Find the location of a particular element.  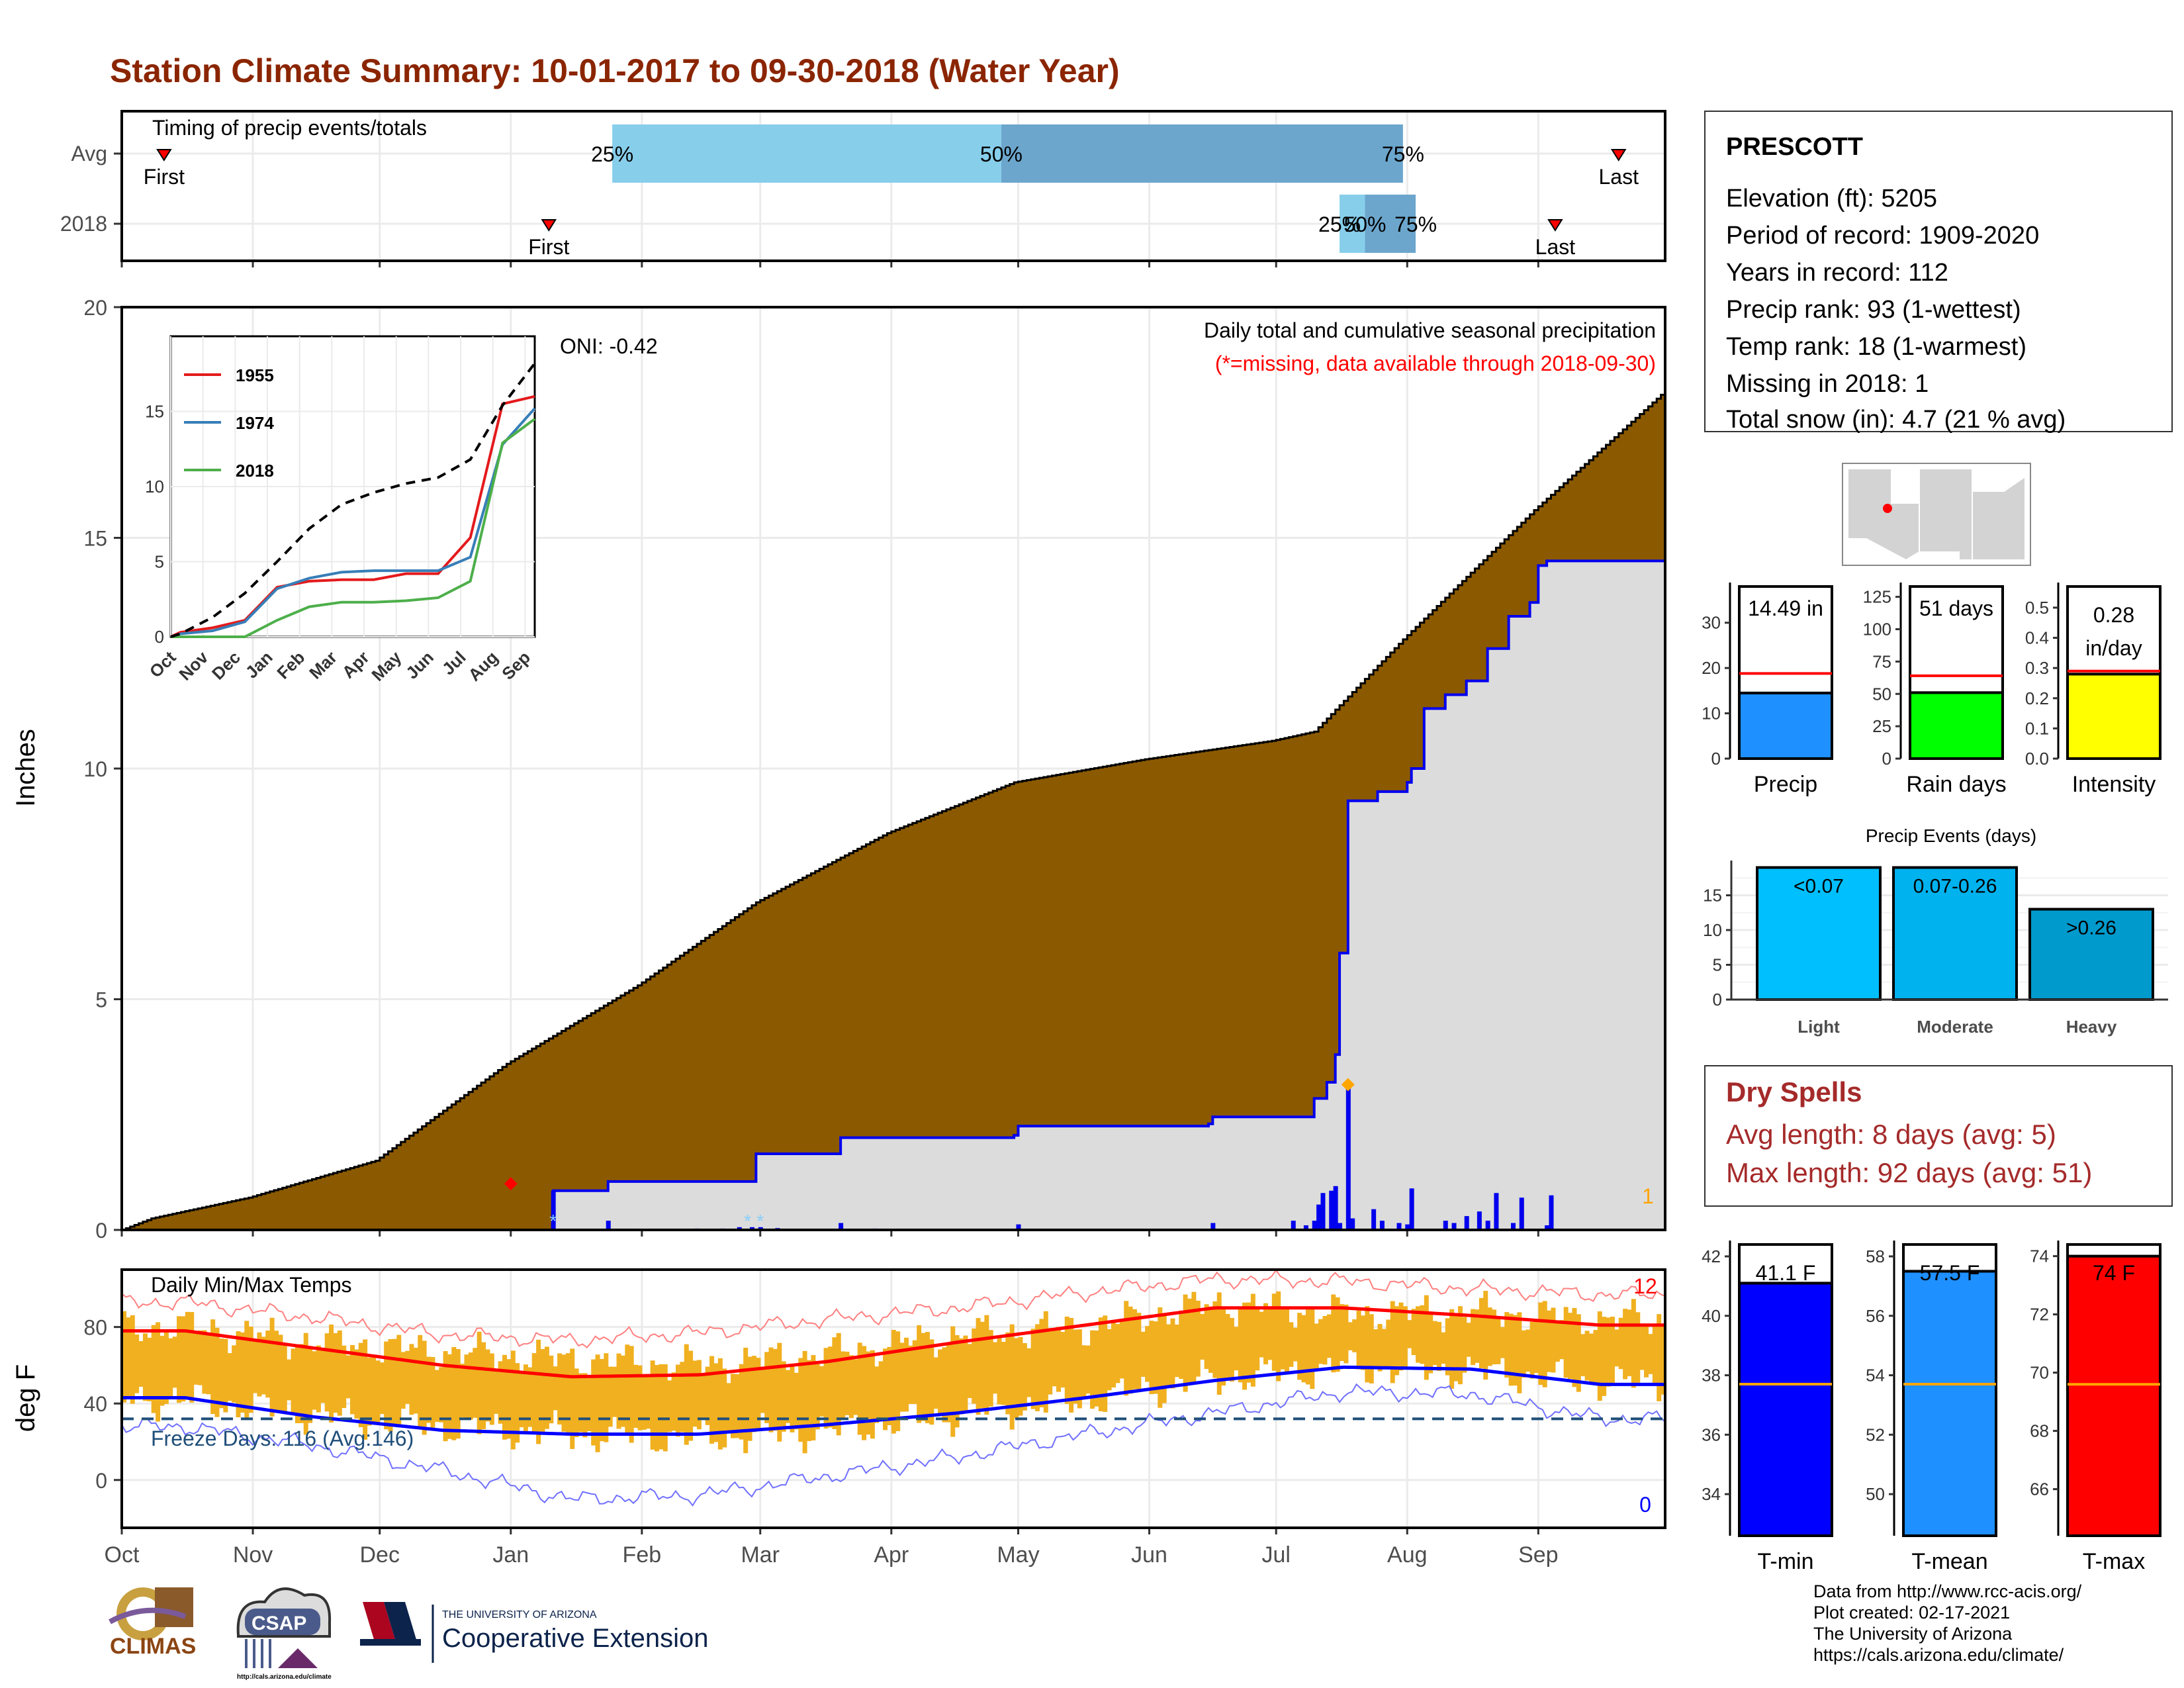

average-min-line is located at coordinates (893, 1400).